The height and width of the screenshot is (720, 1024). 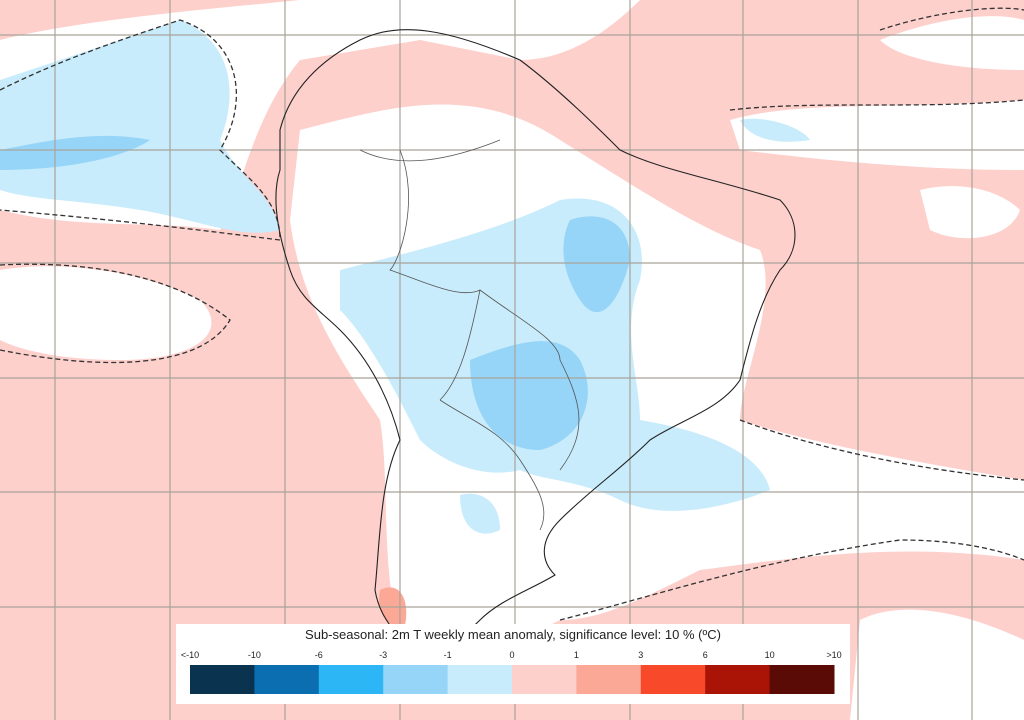 What do you see at coordinates (576, 655) in the screenshot?
I see `legend-label: 1` at bounding box center [576, 655].